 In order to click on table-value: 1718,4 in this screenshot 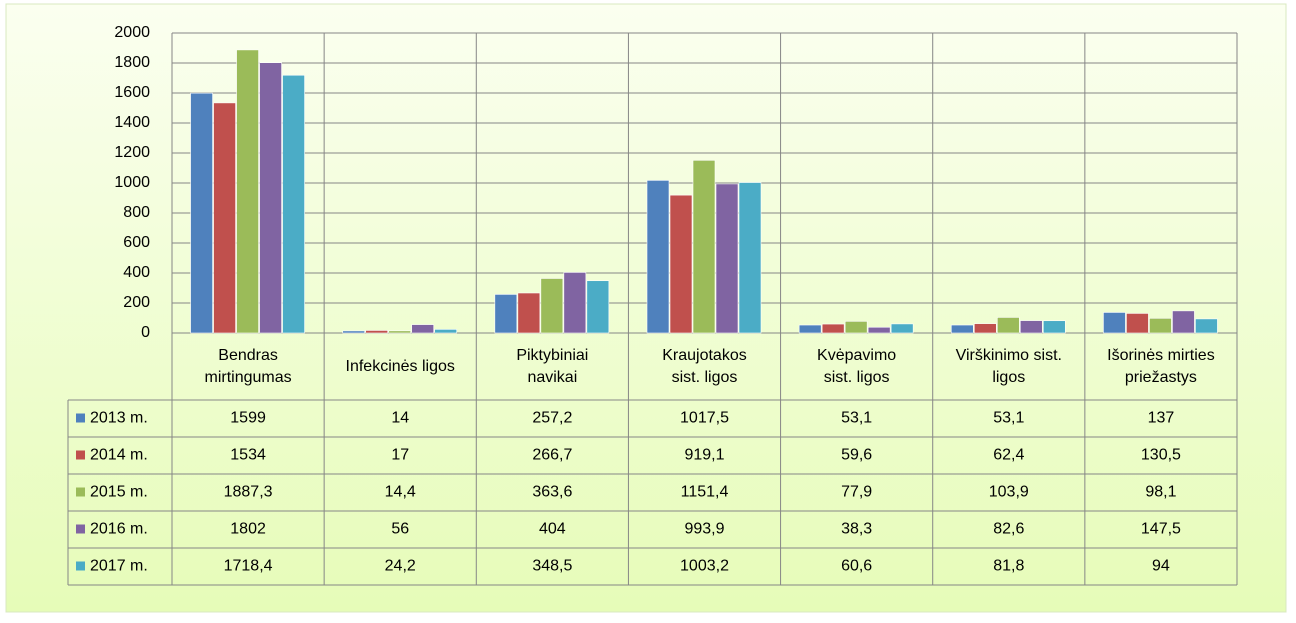, I will do `click(248, 566)`.